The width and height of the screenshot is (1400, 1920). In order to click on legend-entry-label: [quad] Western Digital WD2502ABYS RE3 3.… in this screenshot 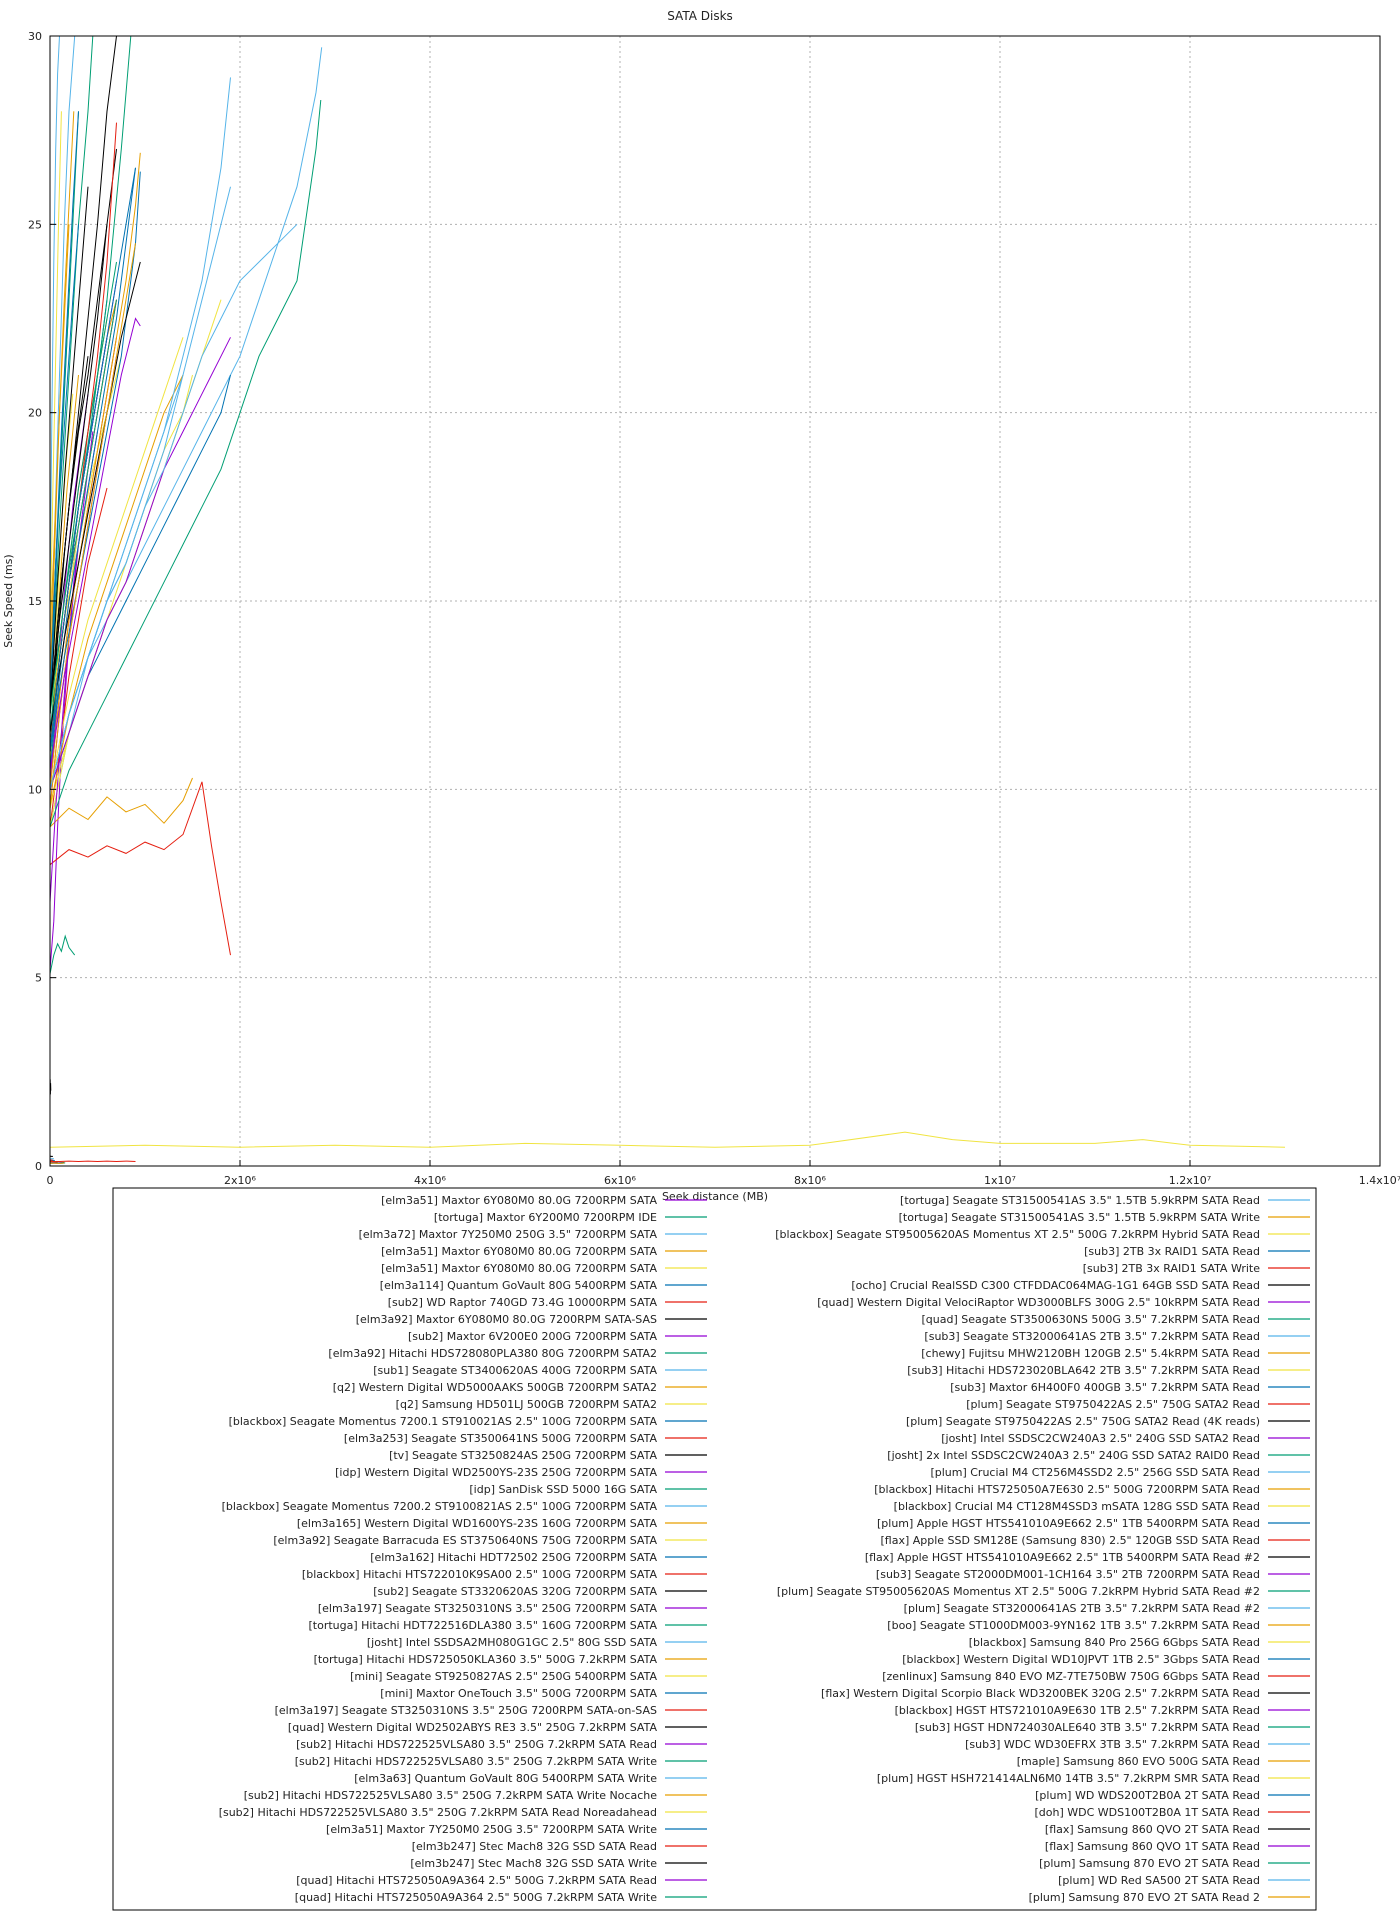, I will do `click(473, 1727)`.